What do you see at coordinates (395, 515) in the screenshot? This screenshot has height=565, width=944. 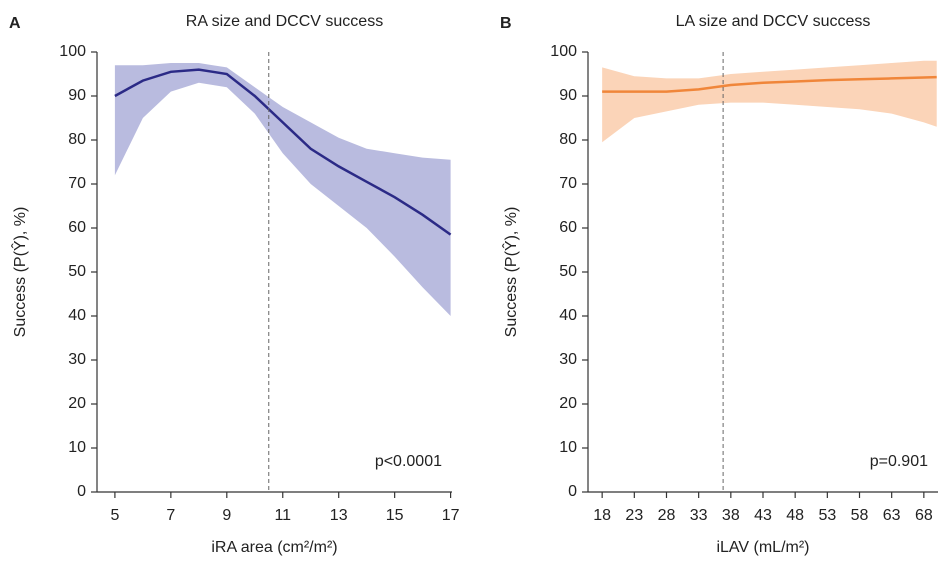 I see `x-tick-label: 15` at bounding box center [395, 515].